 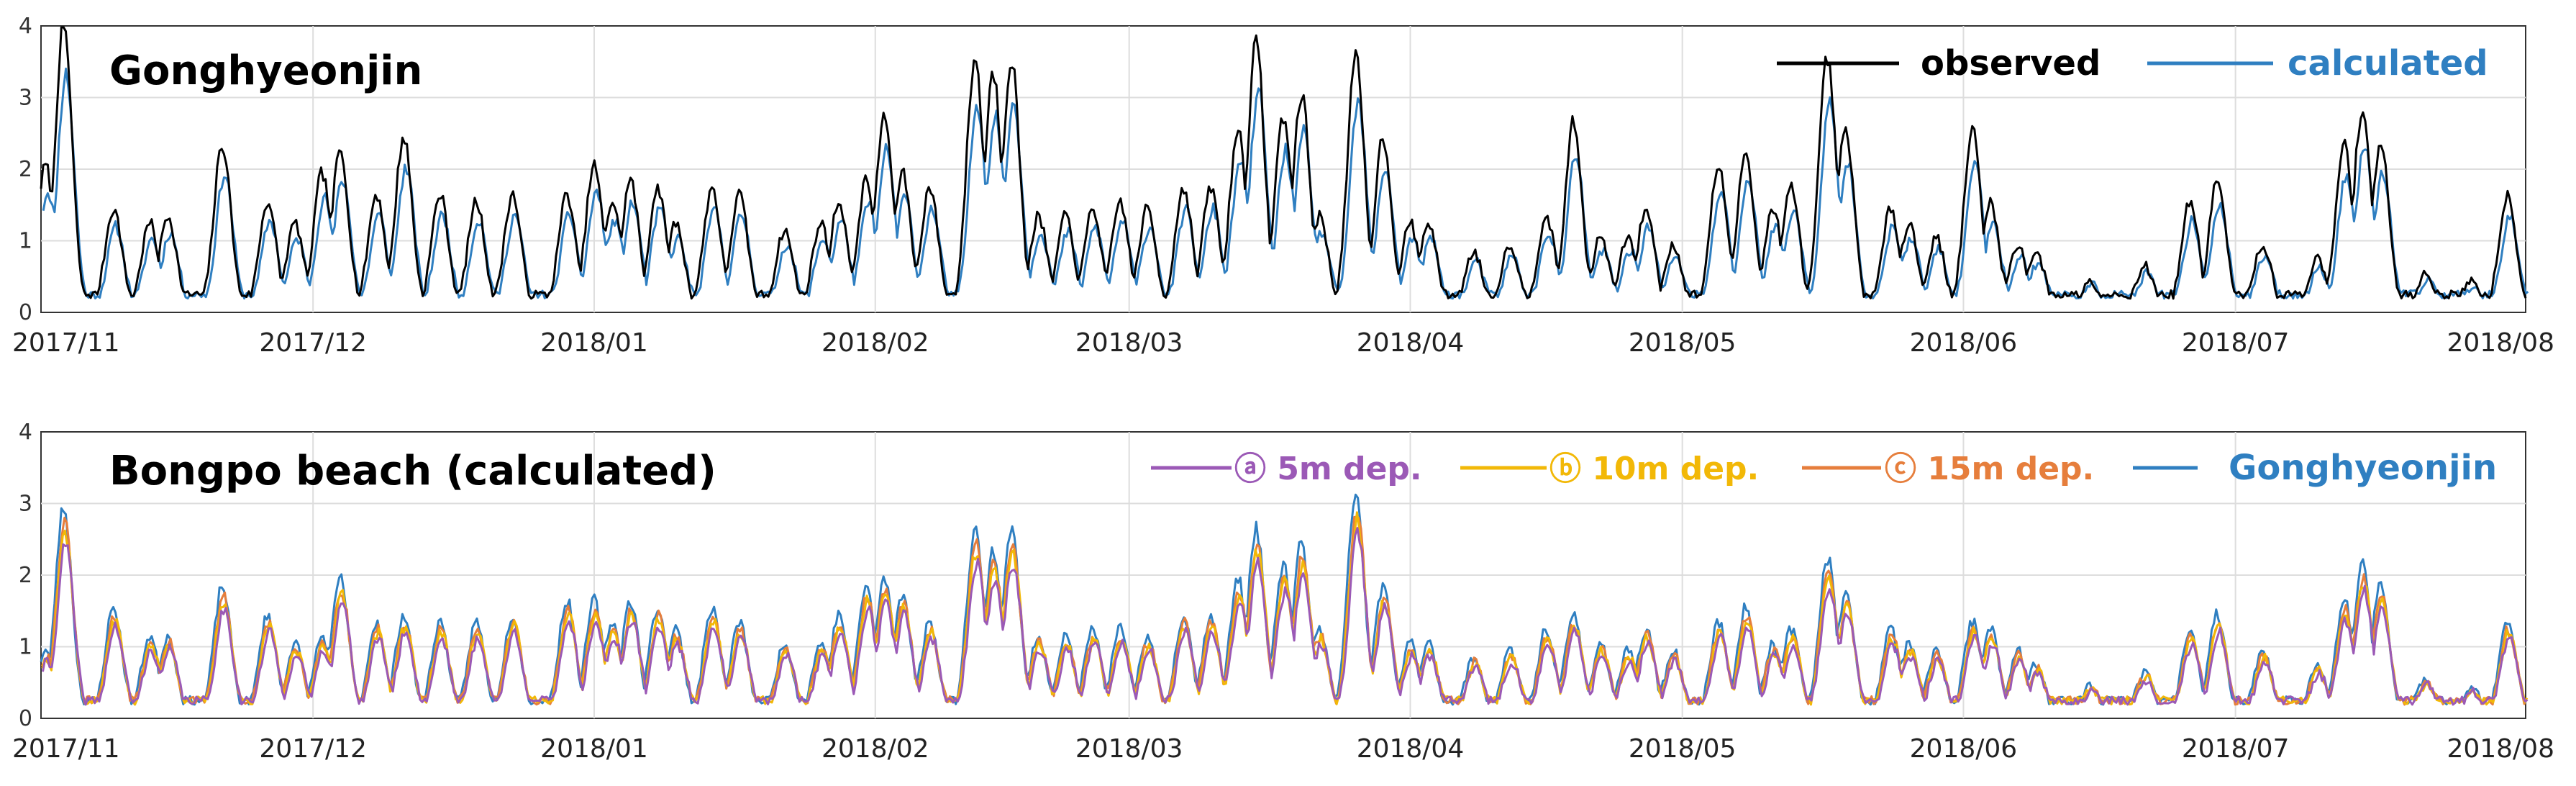 What do you see at coordinates (265, 71) in the screenshot?
I see `panel-title: Gonghyeonjin` at bounding box center [265, 71].